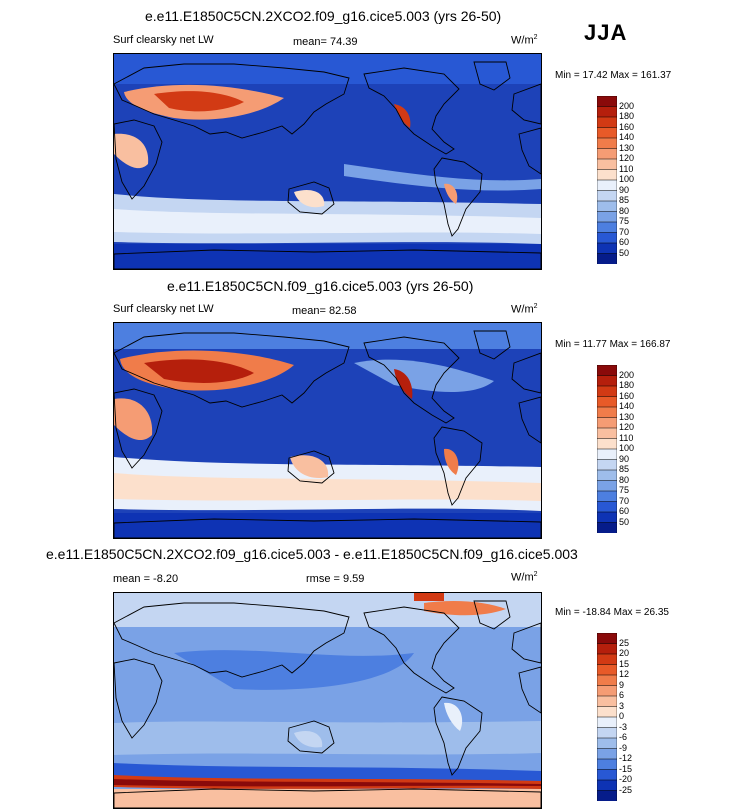  I want to click on colorbar-tick-label: -25, so click(626, 789).